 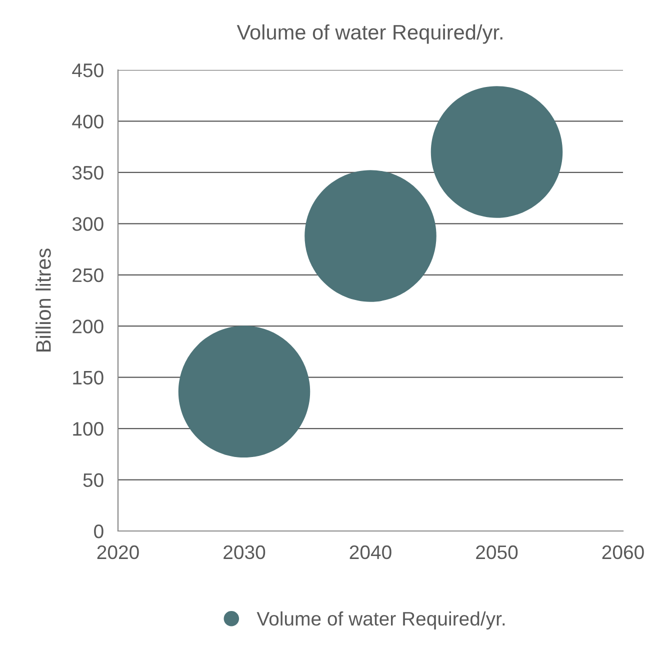 I want to click on y-tick-label: 150, so click(x=88, y=377).